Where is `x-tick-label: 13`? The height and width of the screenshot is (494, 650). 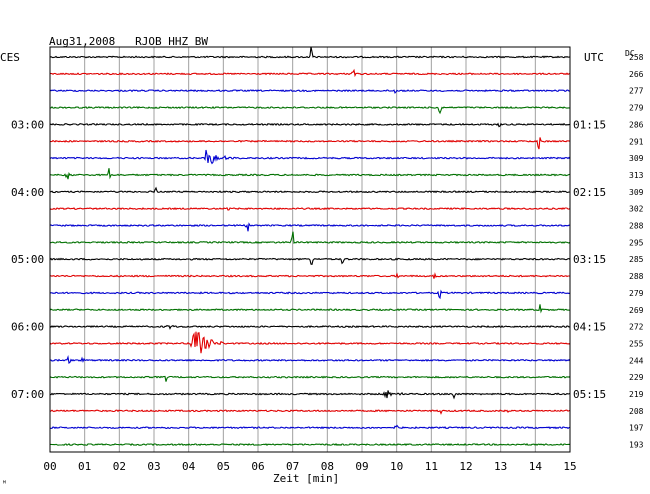 x-tick-label: 13 is located at coordinates (500, 466).